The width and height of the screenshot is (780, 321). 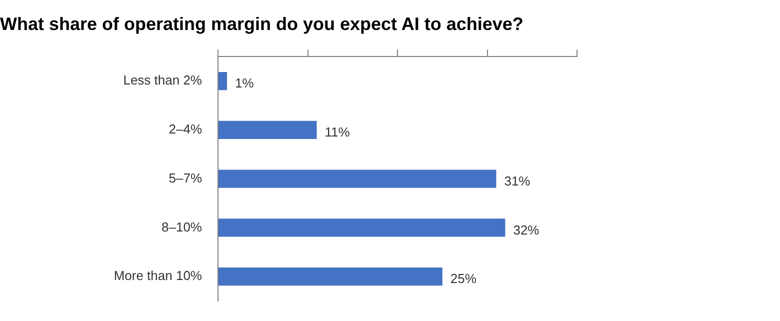 I want to click on data-label: 11%, so click(x=337, y=132).